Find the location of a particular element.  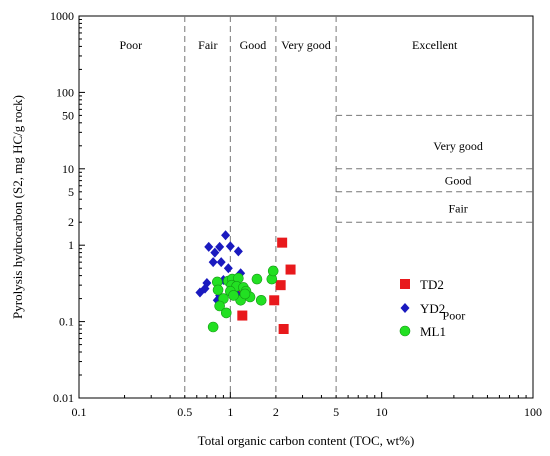

x-tick-label: 2 is located at coordinates (276, 412).